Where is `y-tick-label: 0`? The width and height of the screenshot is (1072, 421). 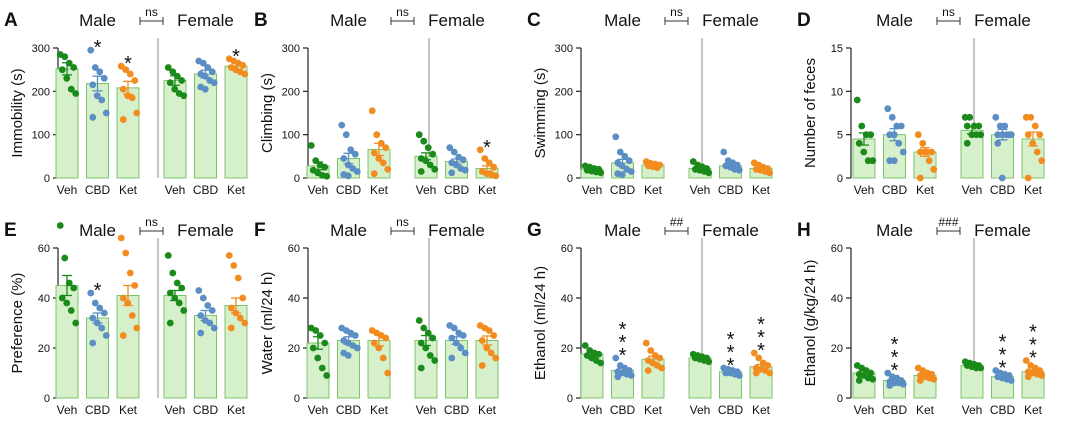 y-tick-label: 0 is located at coordinates (840, 179).